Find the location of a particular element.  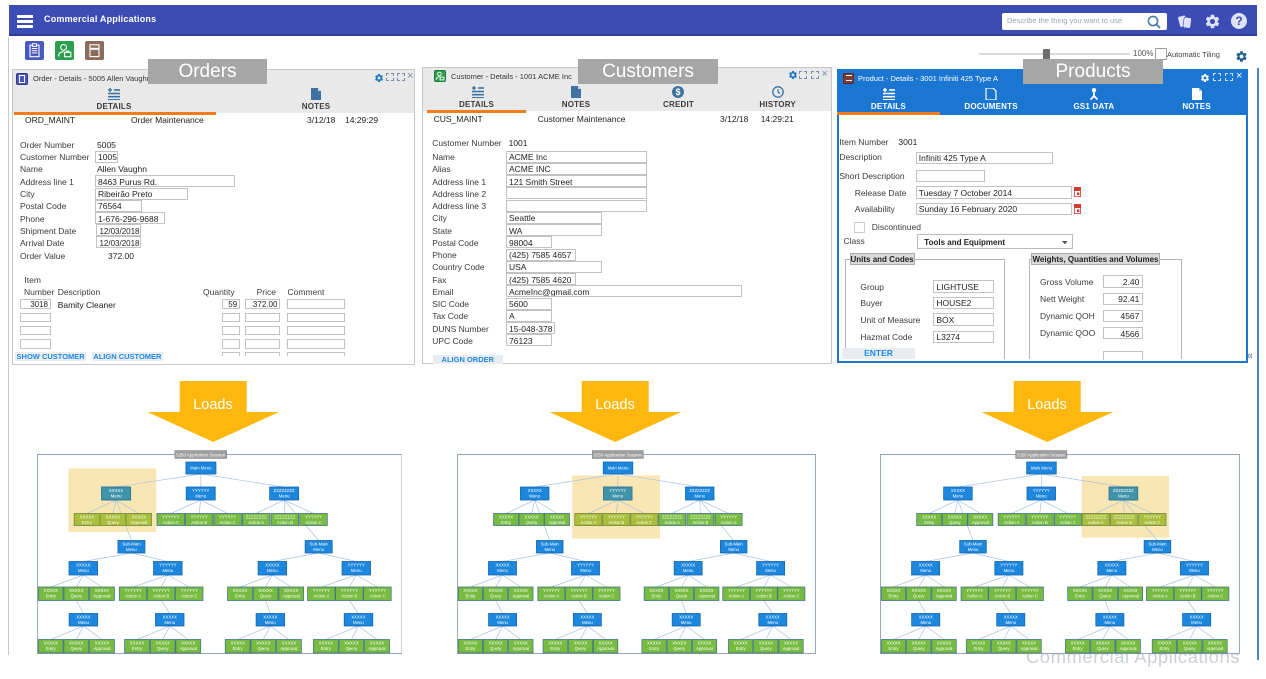

svg-text: Approval is located at coordinates (138, 522).